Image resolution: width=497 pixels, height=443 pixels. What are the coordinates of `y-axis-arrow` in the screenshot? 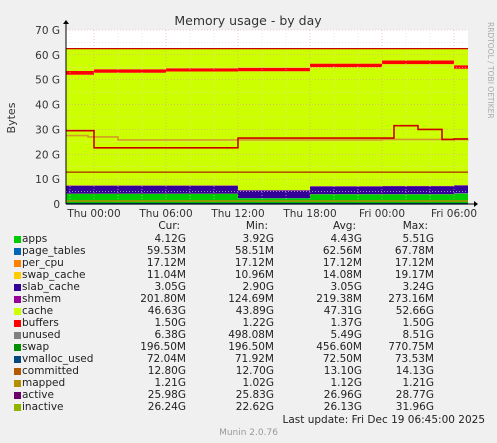 It's located at (66, 22).